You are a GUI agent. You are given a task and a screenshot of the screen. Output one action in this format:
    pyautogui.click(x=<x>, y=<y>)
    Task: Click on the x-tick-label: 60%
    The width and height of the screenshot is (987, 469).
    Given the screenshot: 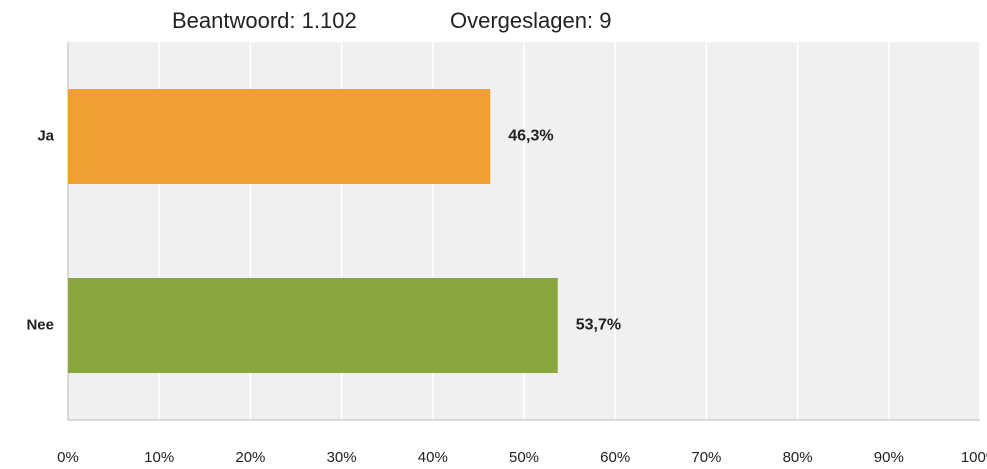 What is the action you would take?
    pyautogui.click(x=615, y=457)
    